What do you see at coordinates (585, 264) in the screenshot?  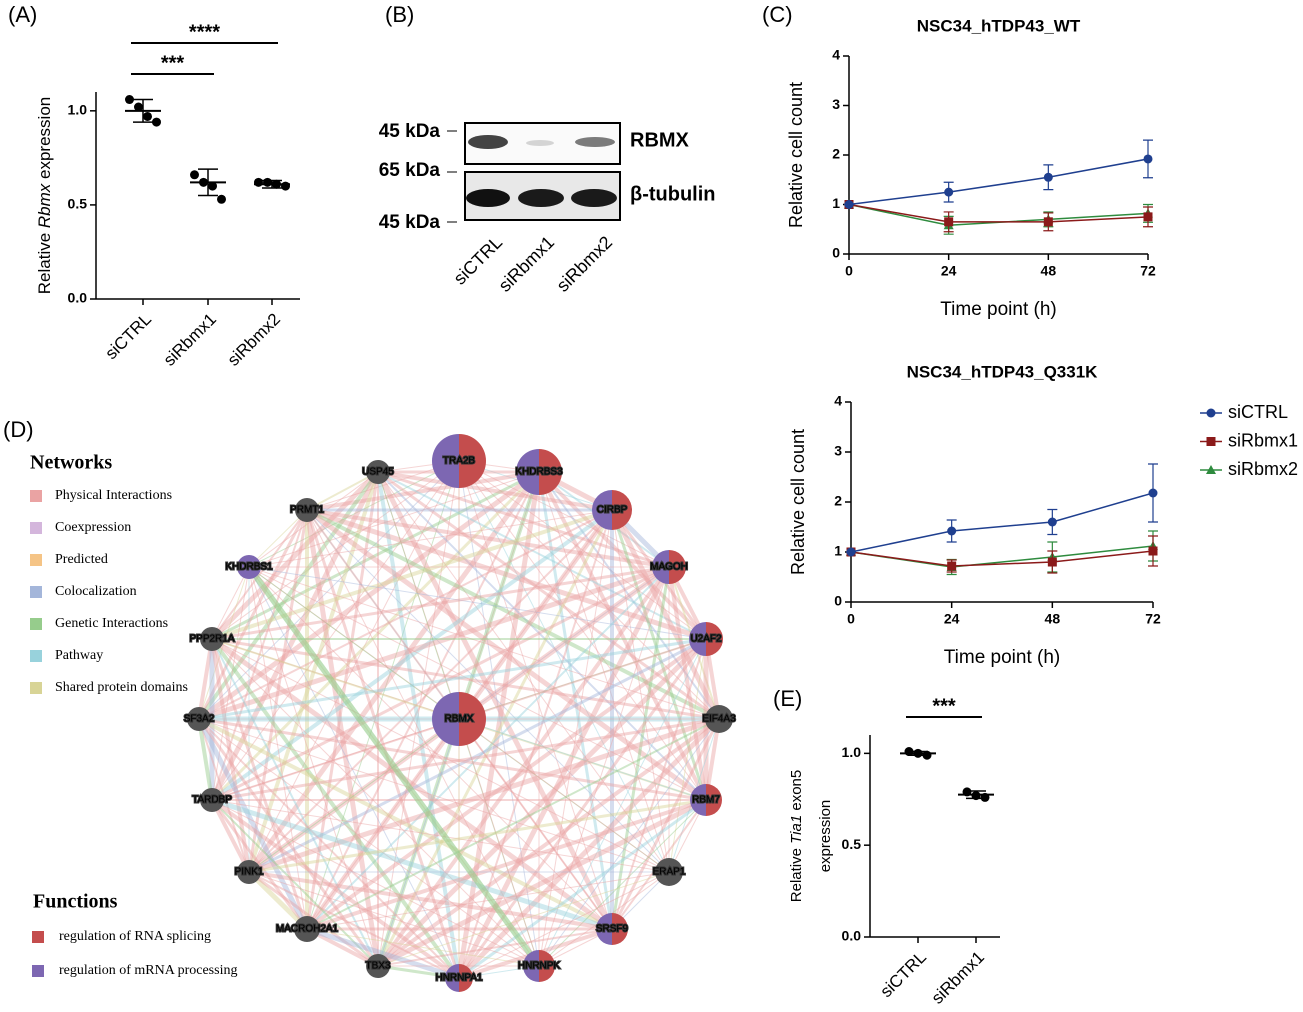 I see `lane-label: siRbmx2` at bounding box center [585, 264].